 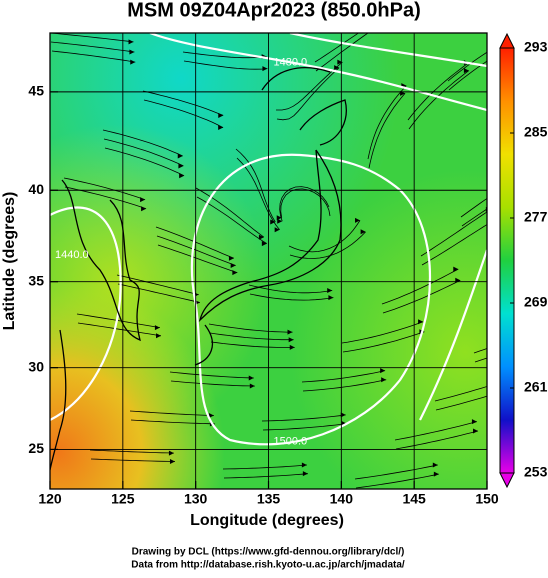 I want to click on y-tick-label: 40, so click(x=36, y=189).